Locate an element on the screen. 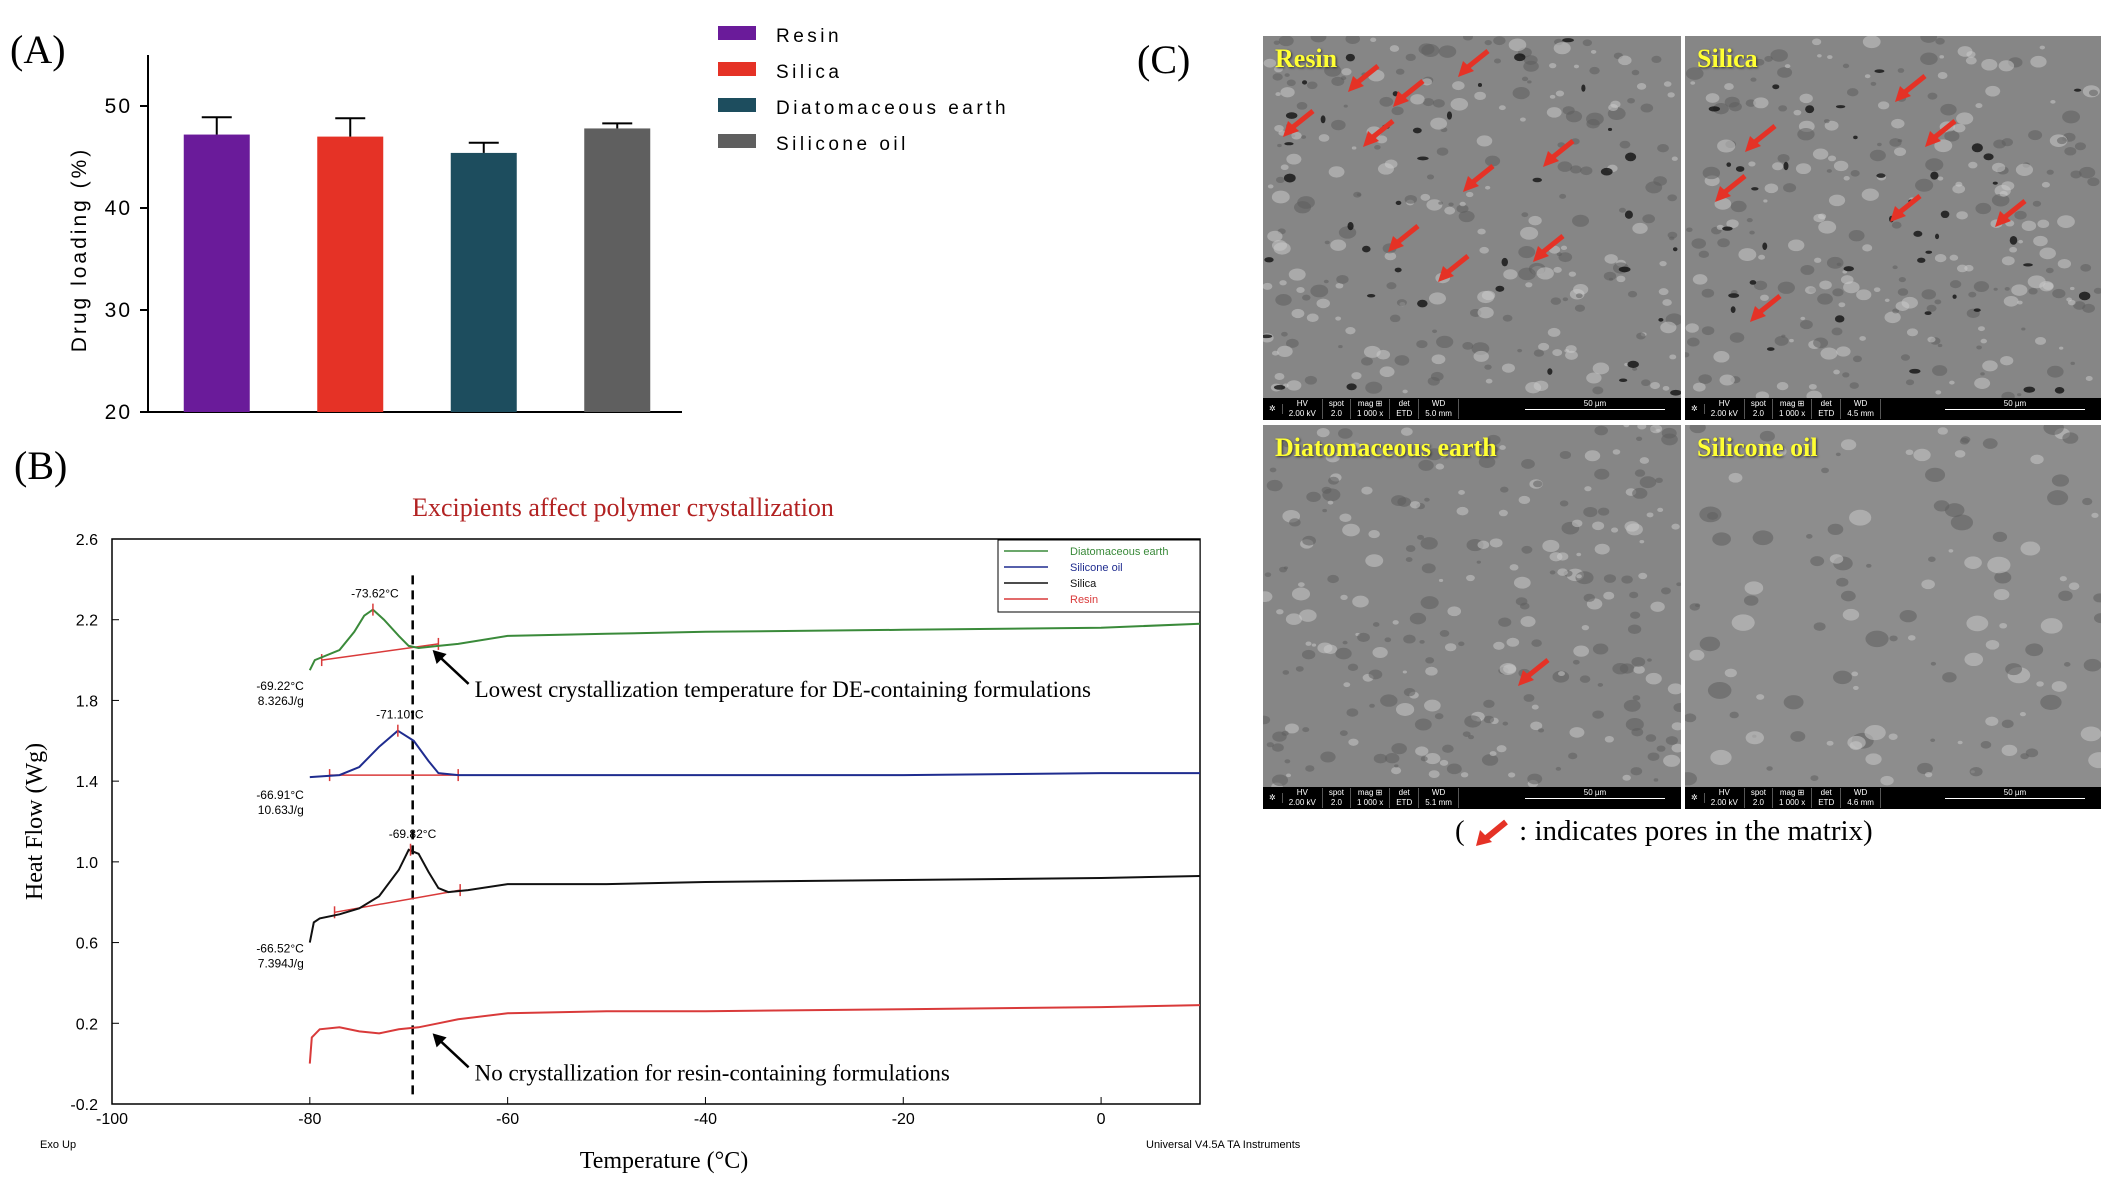 The image size is (2108, 1180). y-tick-label: 0.6 is located at coordinates (87, 944).